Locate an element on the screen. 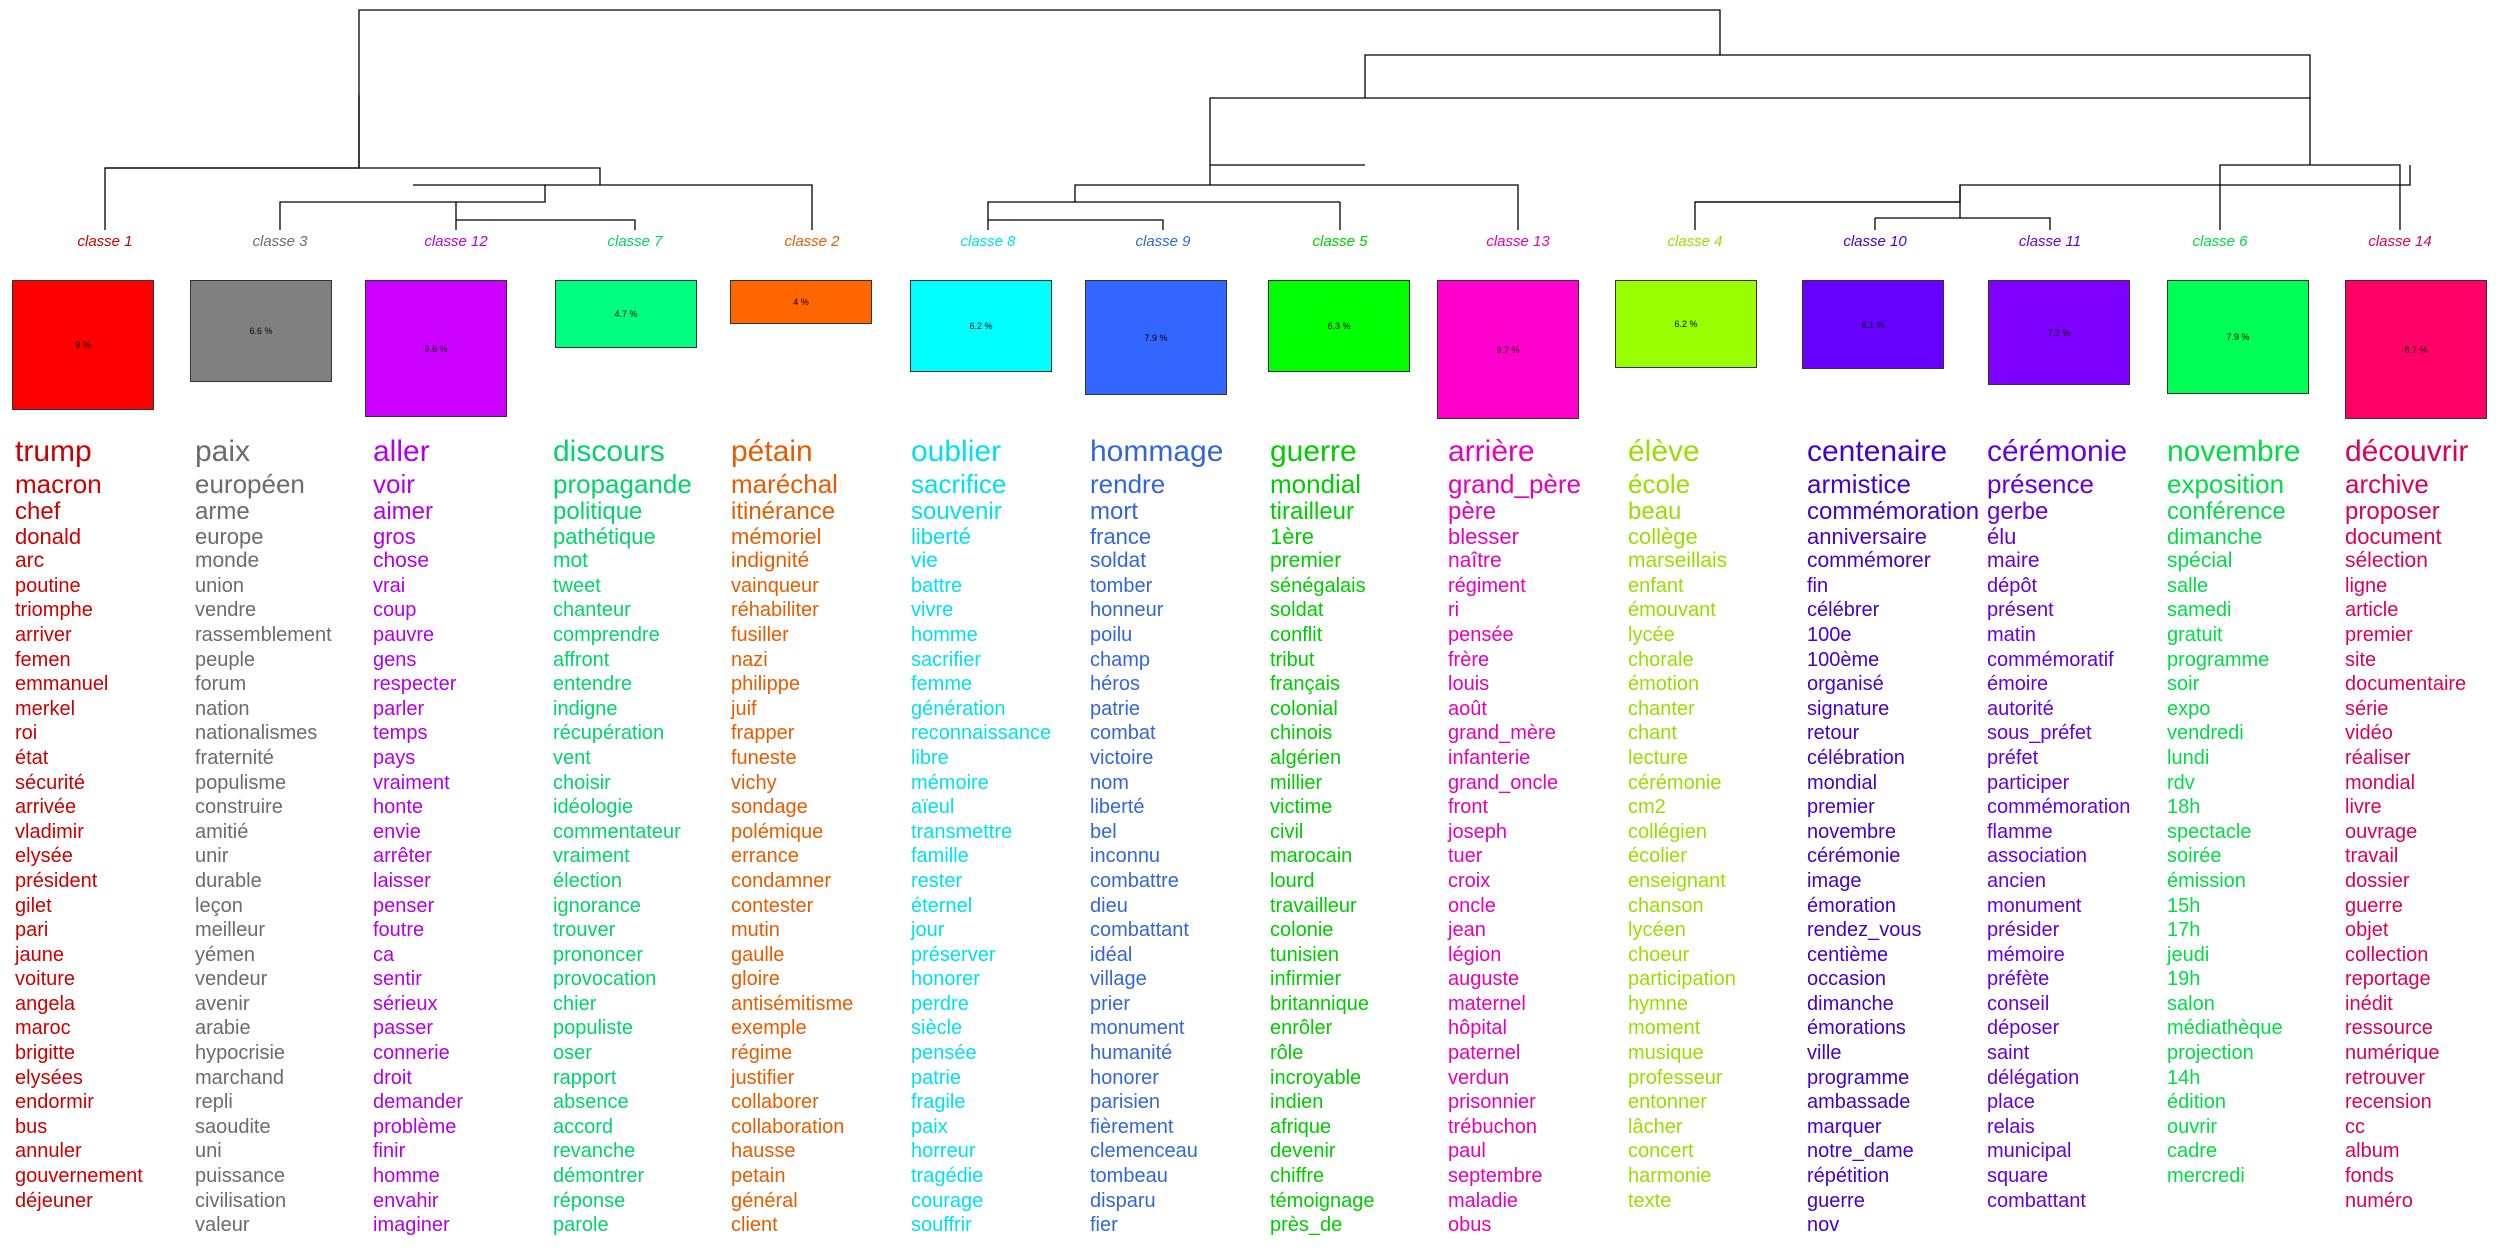 This screenshot has height=1250, width=2500. class-word: tunisien is located at coordinates (1304, 954).